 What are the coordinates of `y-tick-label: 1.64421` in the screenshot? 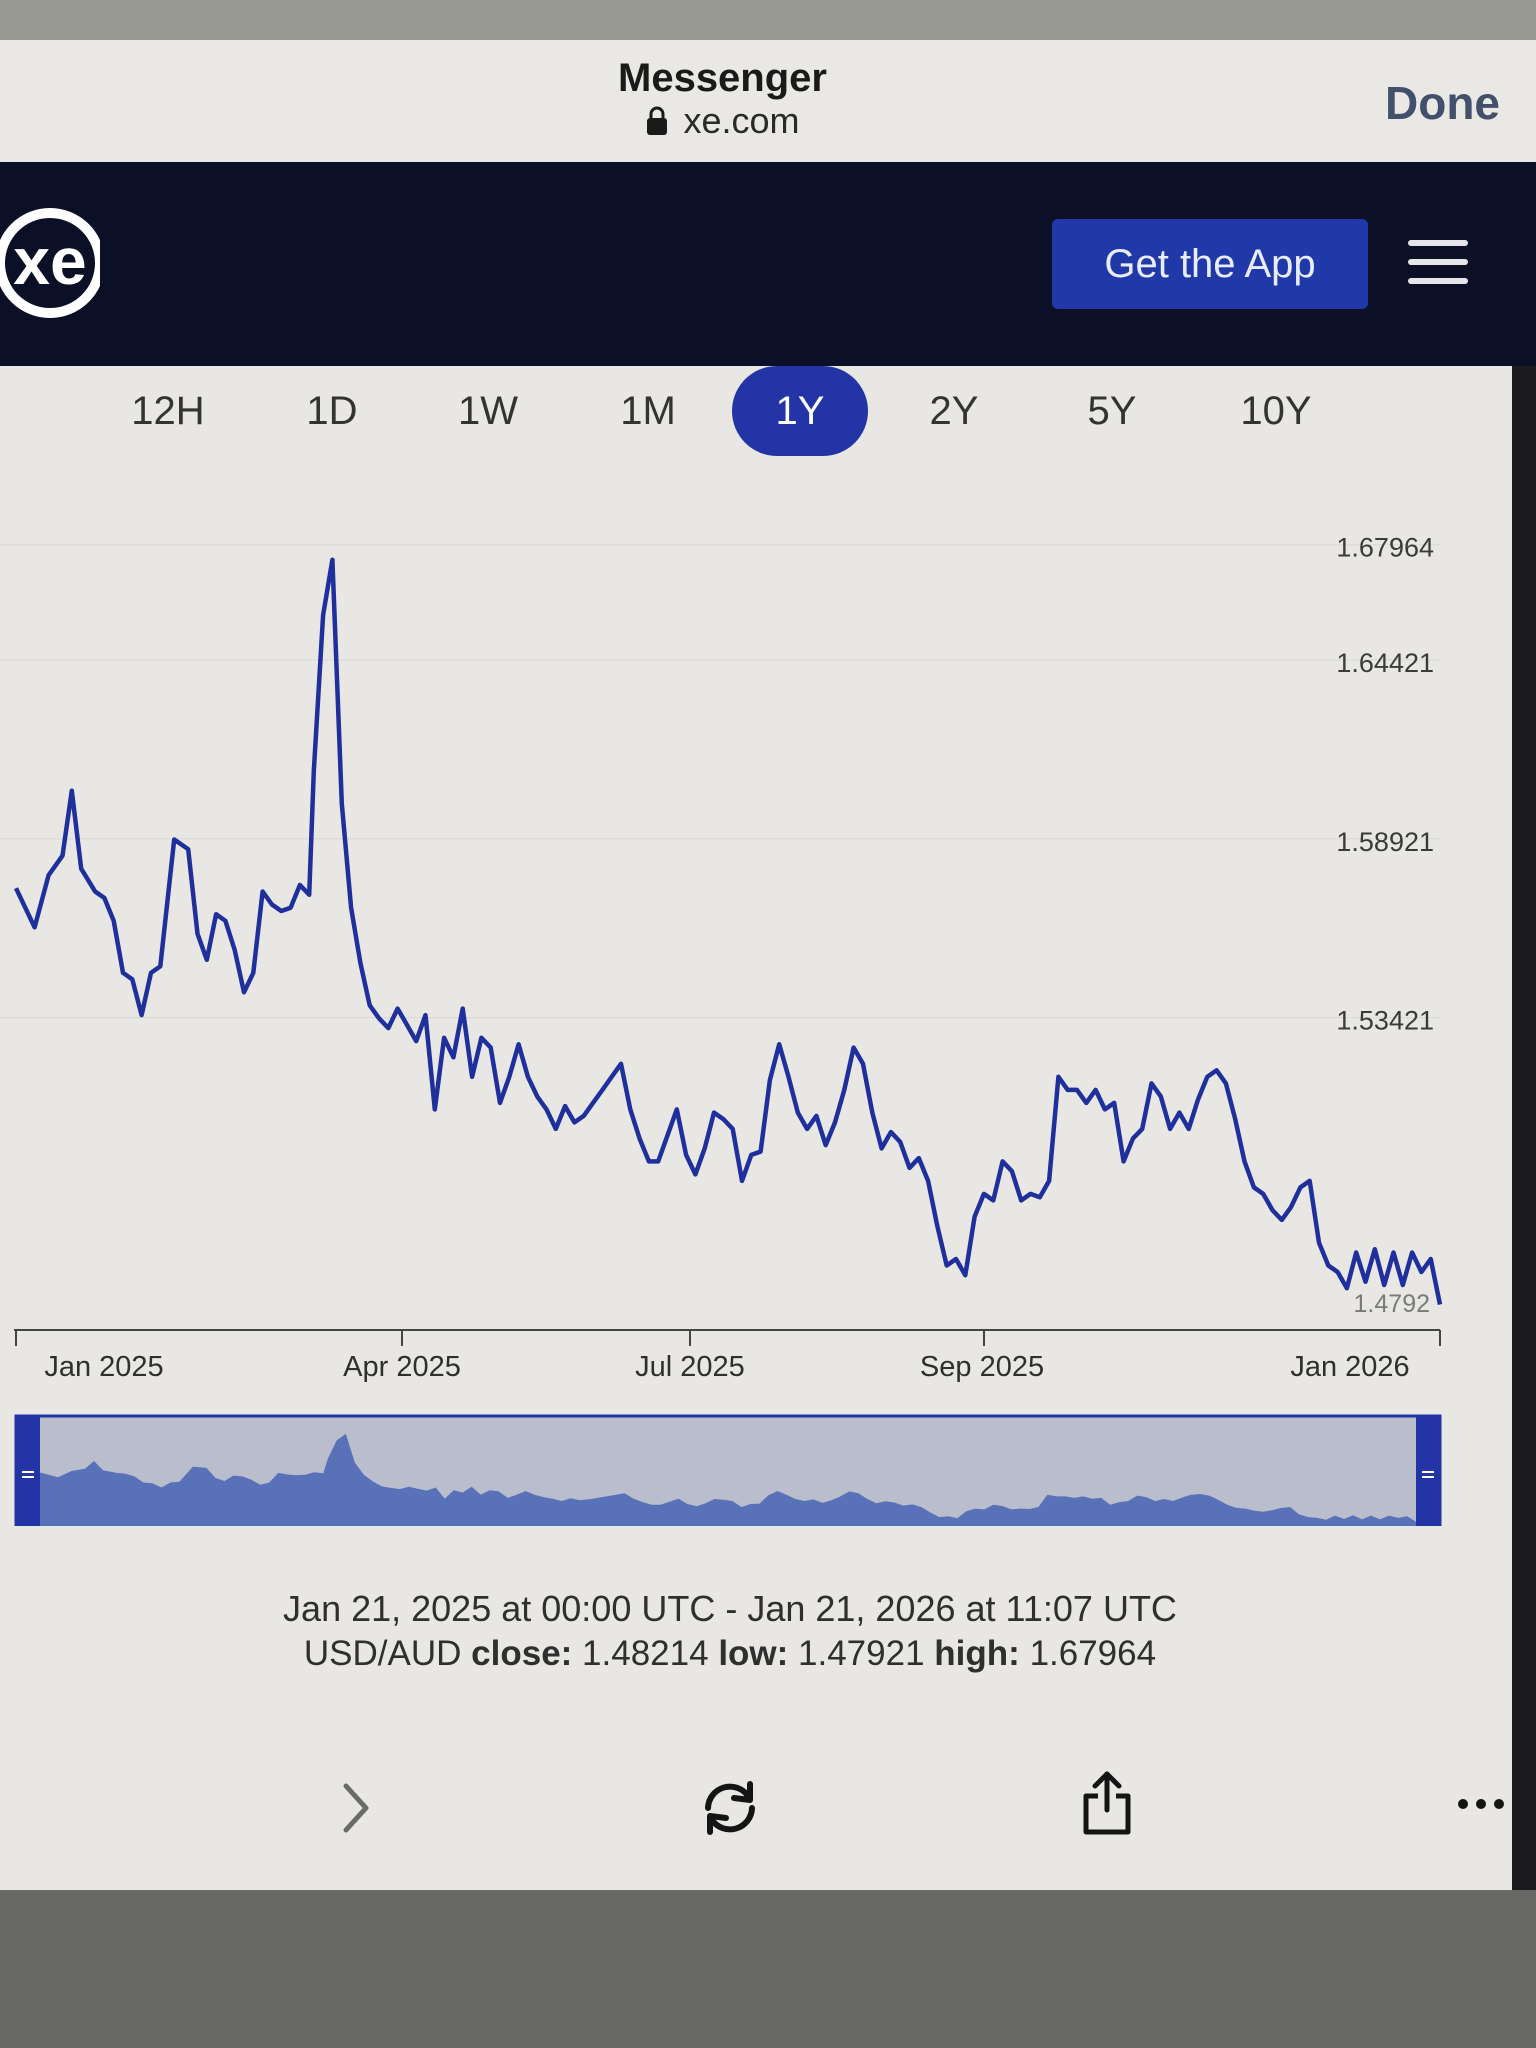 It's located at (1385, 663).